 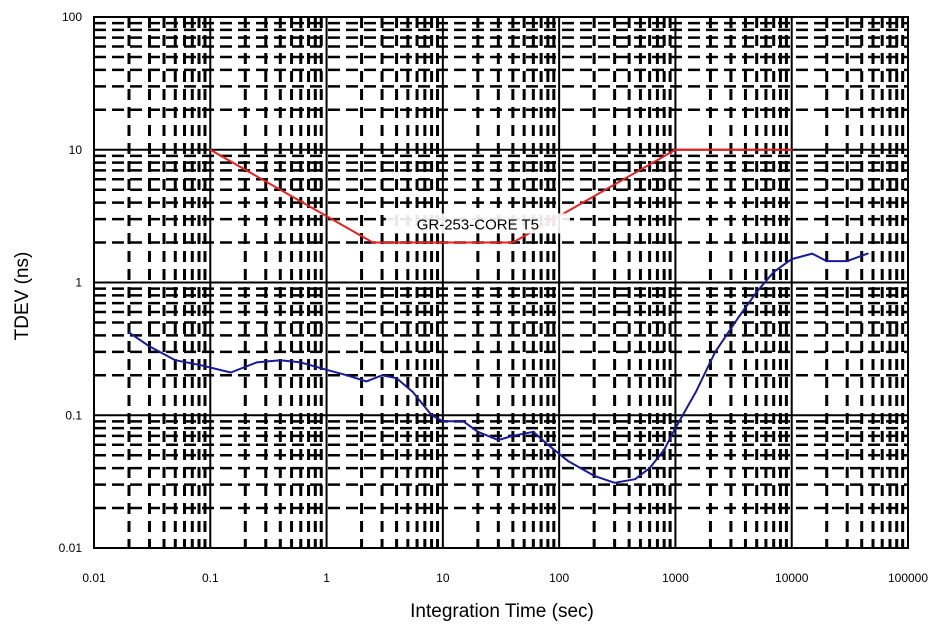 I want to click on y-tick-label: 100, so click(x=72, y=17).